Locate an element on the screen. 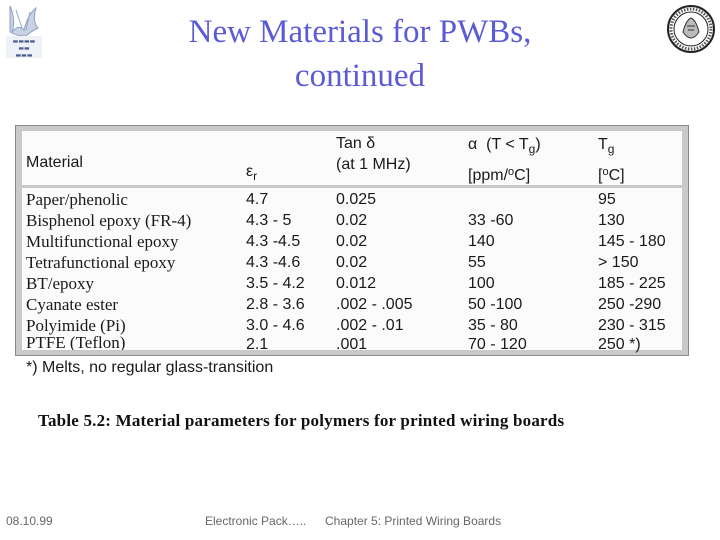 This screenshot has height=540, width=720. header-tg-unit-start: [ is located at coordinates (600, 175).